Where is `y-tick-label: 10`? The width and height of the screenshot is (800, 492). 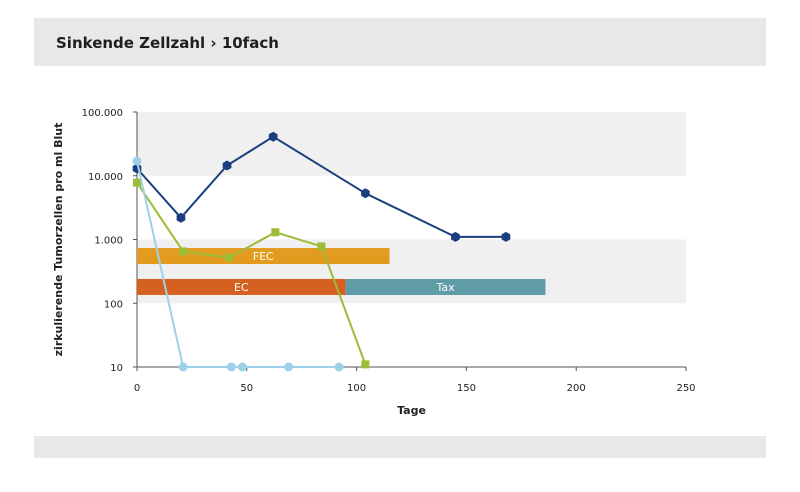
y-tick-label: 10 is located at coordinates (116, 368).